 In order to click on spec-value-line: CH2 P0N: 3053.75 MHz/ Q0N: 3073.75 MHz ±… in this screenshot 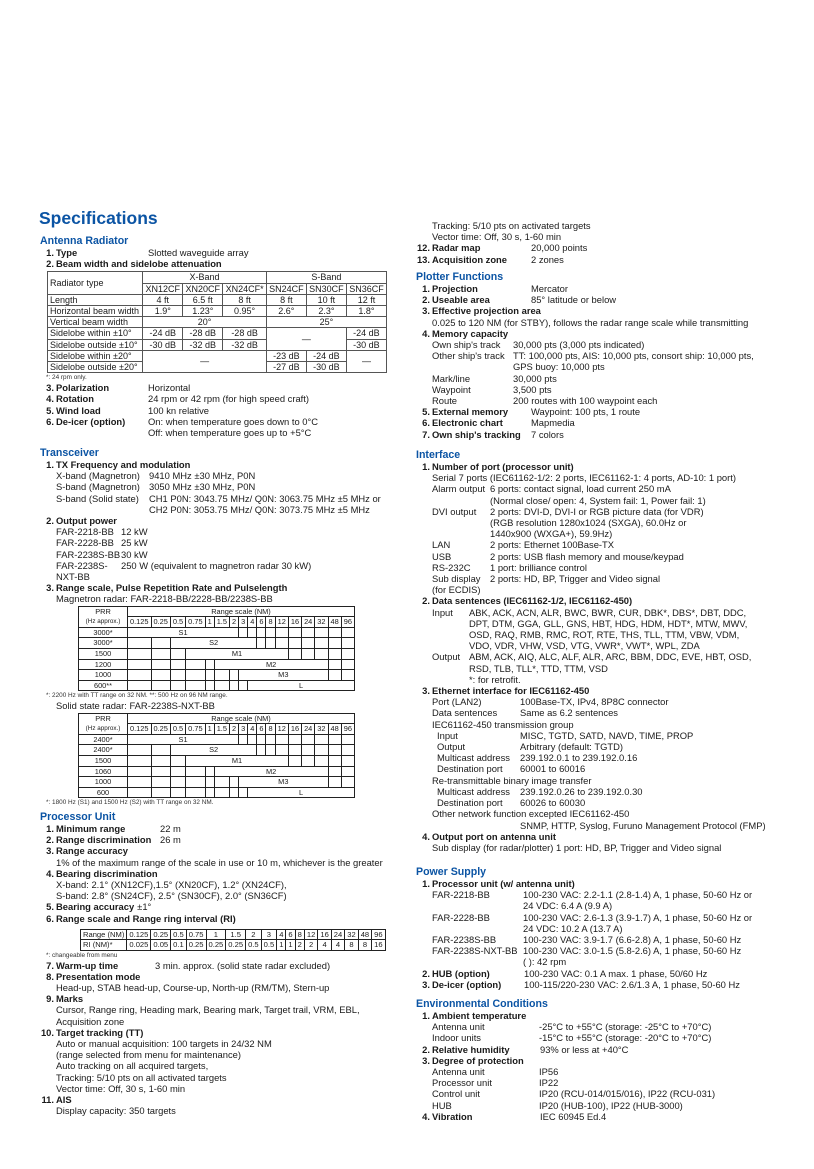, I will do `click(259, 509)`.